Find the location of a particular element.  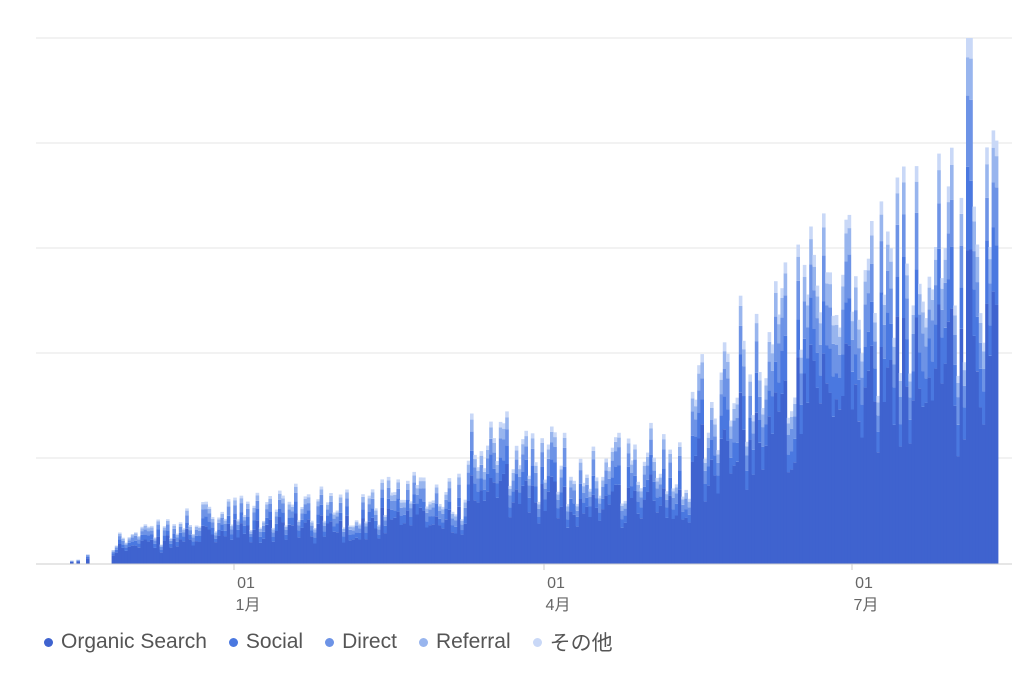

legend-item: Social is located at coordinates (265, 642).